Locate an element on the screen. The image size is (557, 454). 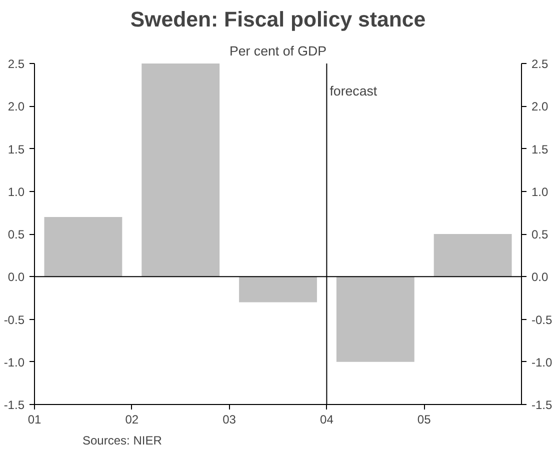
y-tick-label: 2.5 is located at coordinates (16, 64).